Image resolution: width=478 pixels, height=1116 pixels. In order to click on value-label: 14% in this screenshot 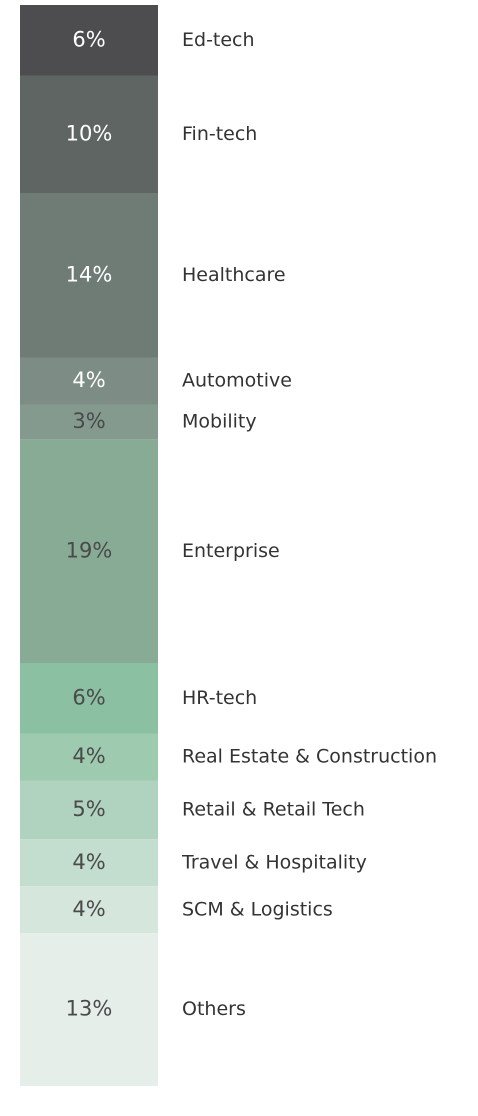, I will do `click(89, 274)`.